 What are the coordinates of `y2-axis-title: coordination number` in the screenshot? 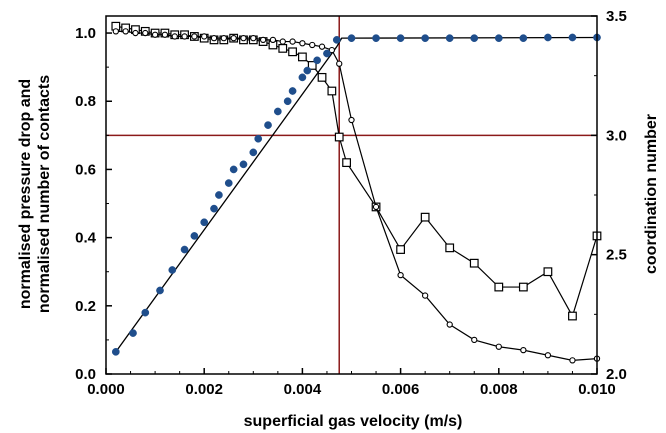 It's located at (651, 194).